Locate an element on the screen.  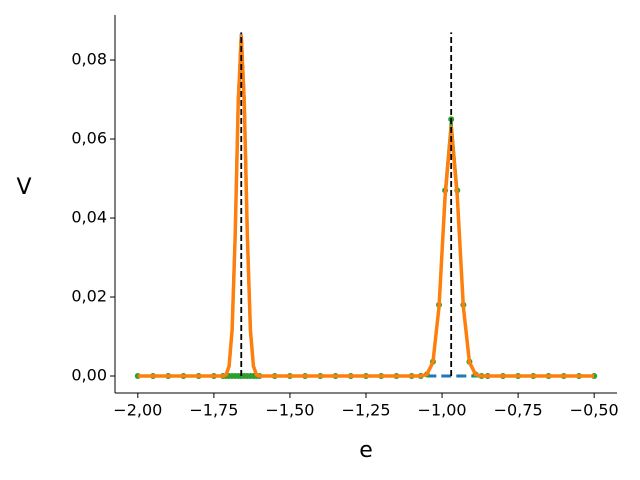
x-tick-label: −1,75 is located at coordinates (213, 410).